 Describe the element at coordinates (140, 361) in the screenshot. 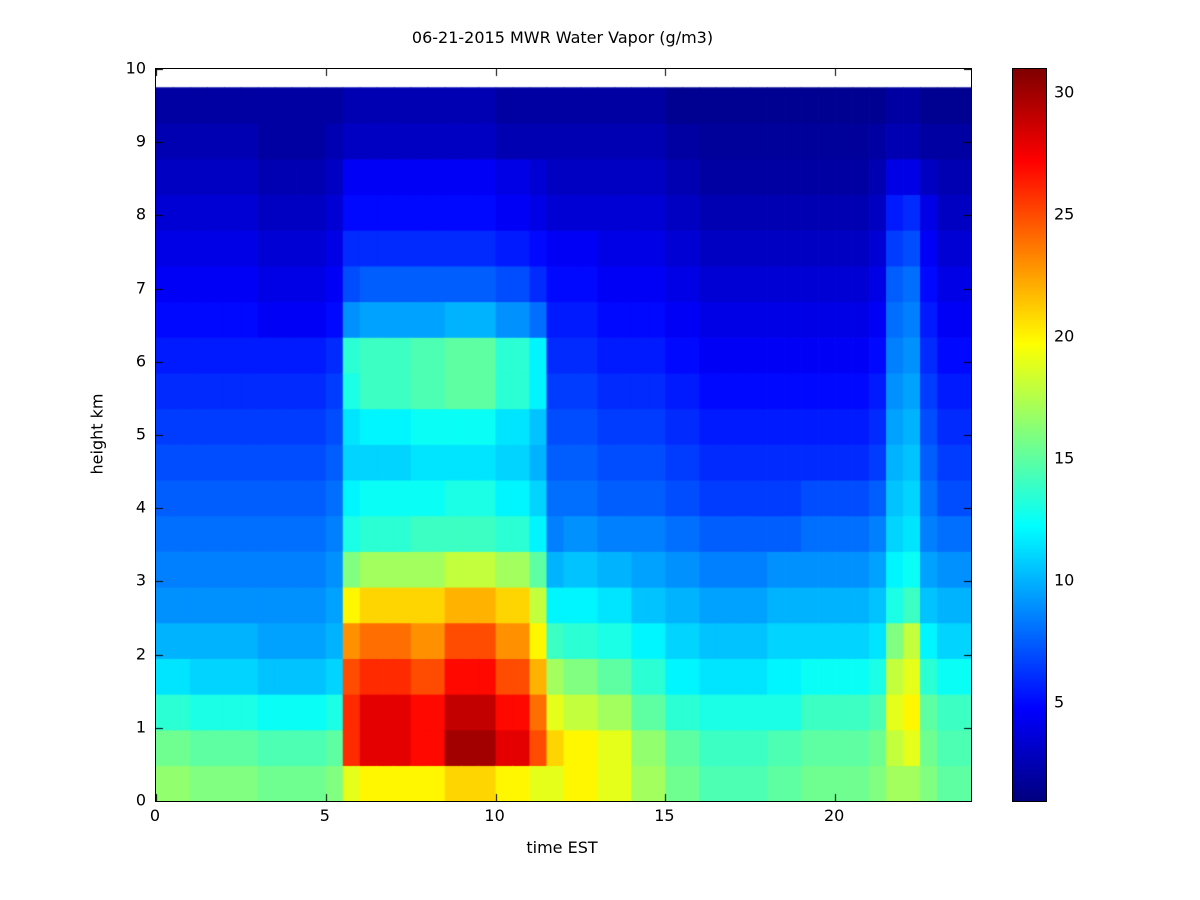

I see `y-tick-label: 6` at that location.